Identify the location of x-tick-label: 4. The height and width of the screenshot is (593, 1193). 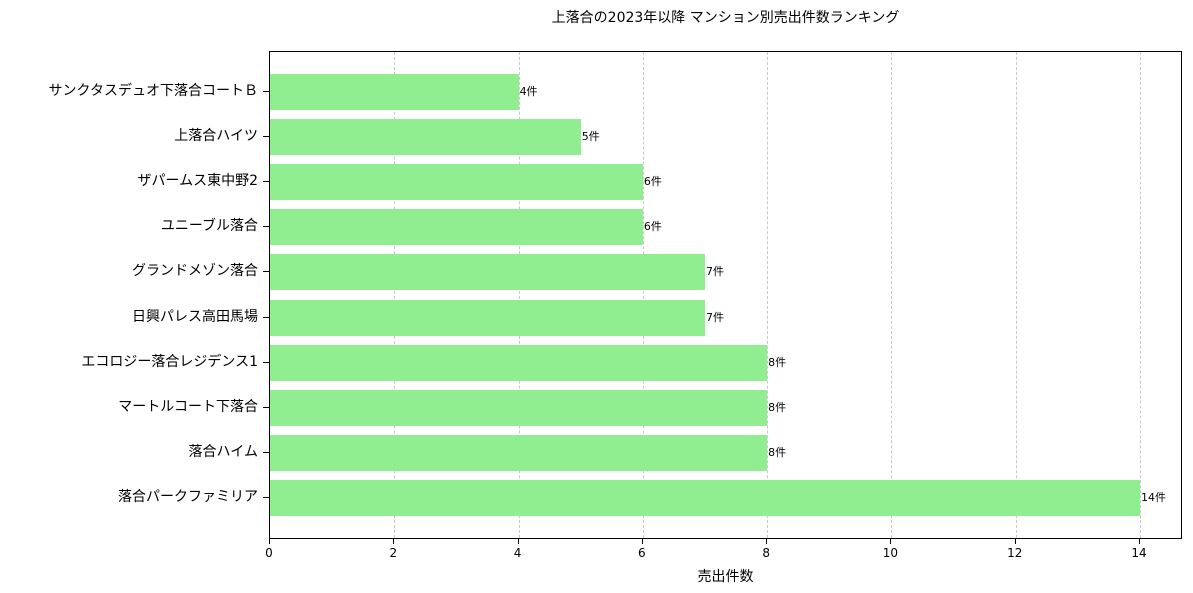
(517, 553).